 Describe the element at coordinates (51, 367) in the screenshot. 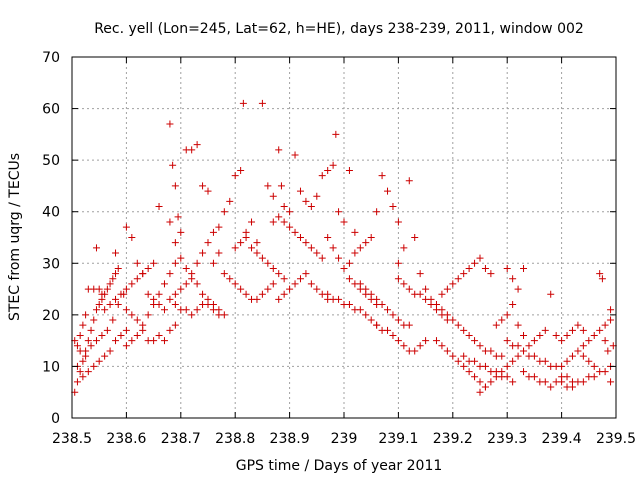

I see `y-tick-label: 10` at that location.